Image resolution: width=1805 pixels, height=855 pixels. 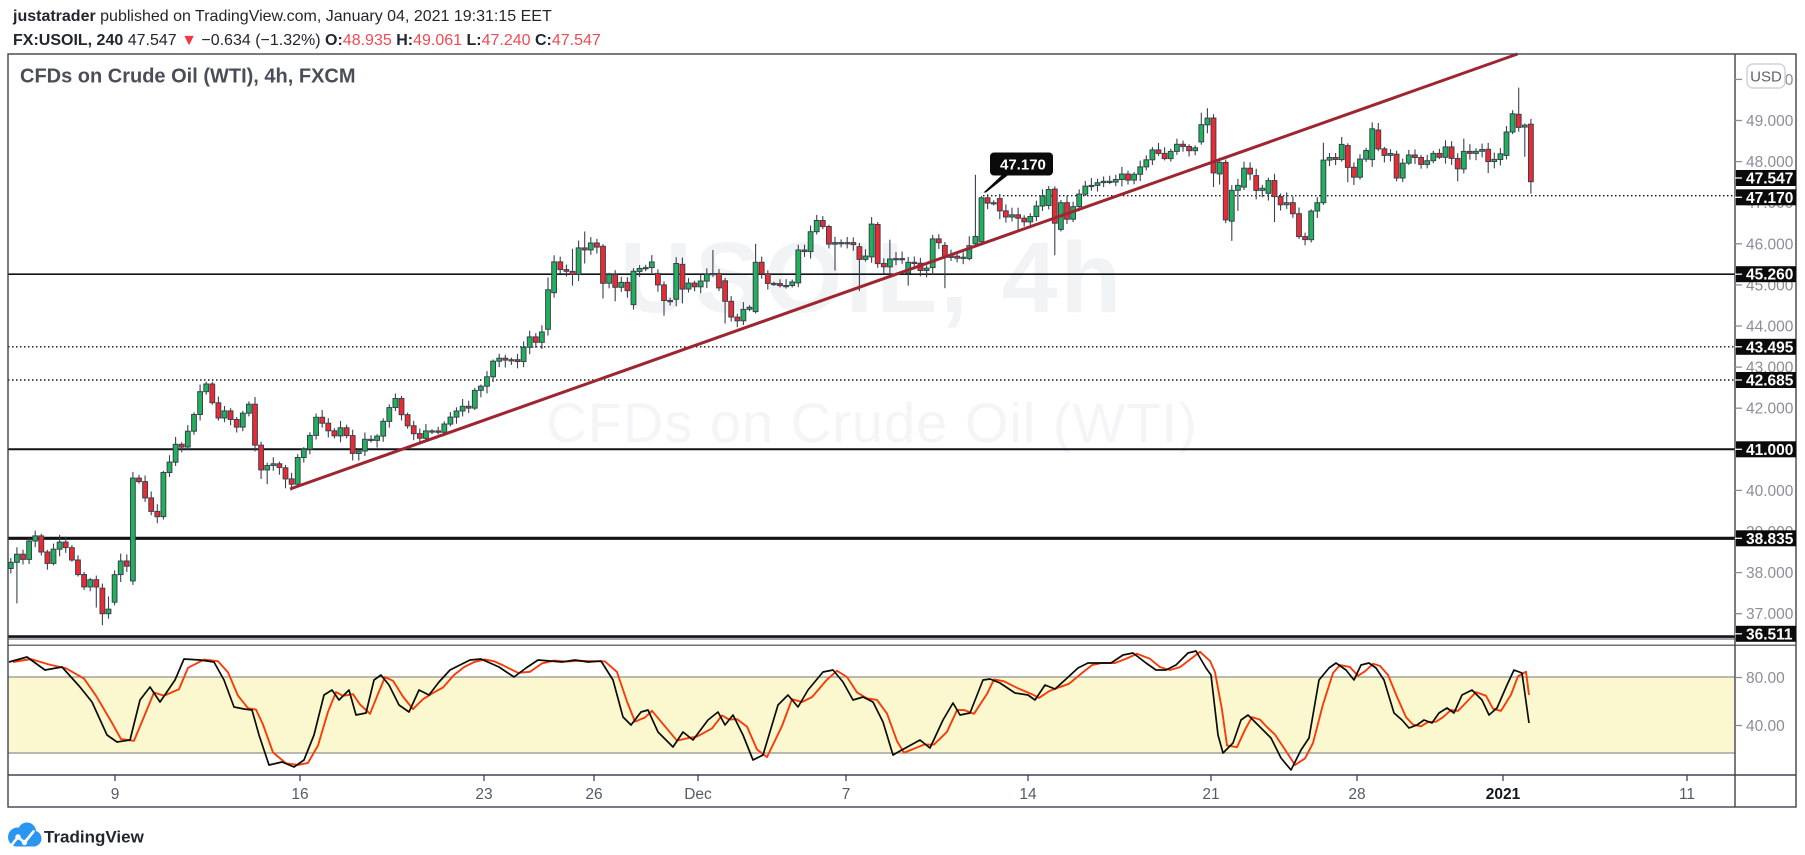 What do you see at coordinates (1769, 450) in the screenshot?
I see `svg-text: 41.000` at bounding box center [1769, 450].